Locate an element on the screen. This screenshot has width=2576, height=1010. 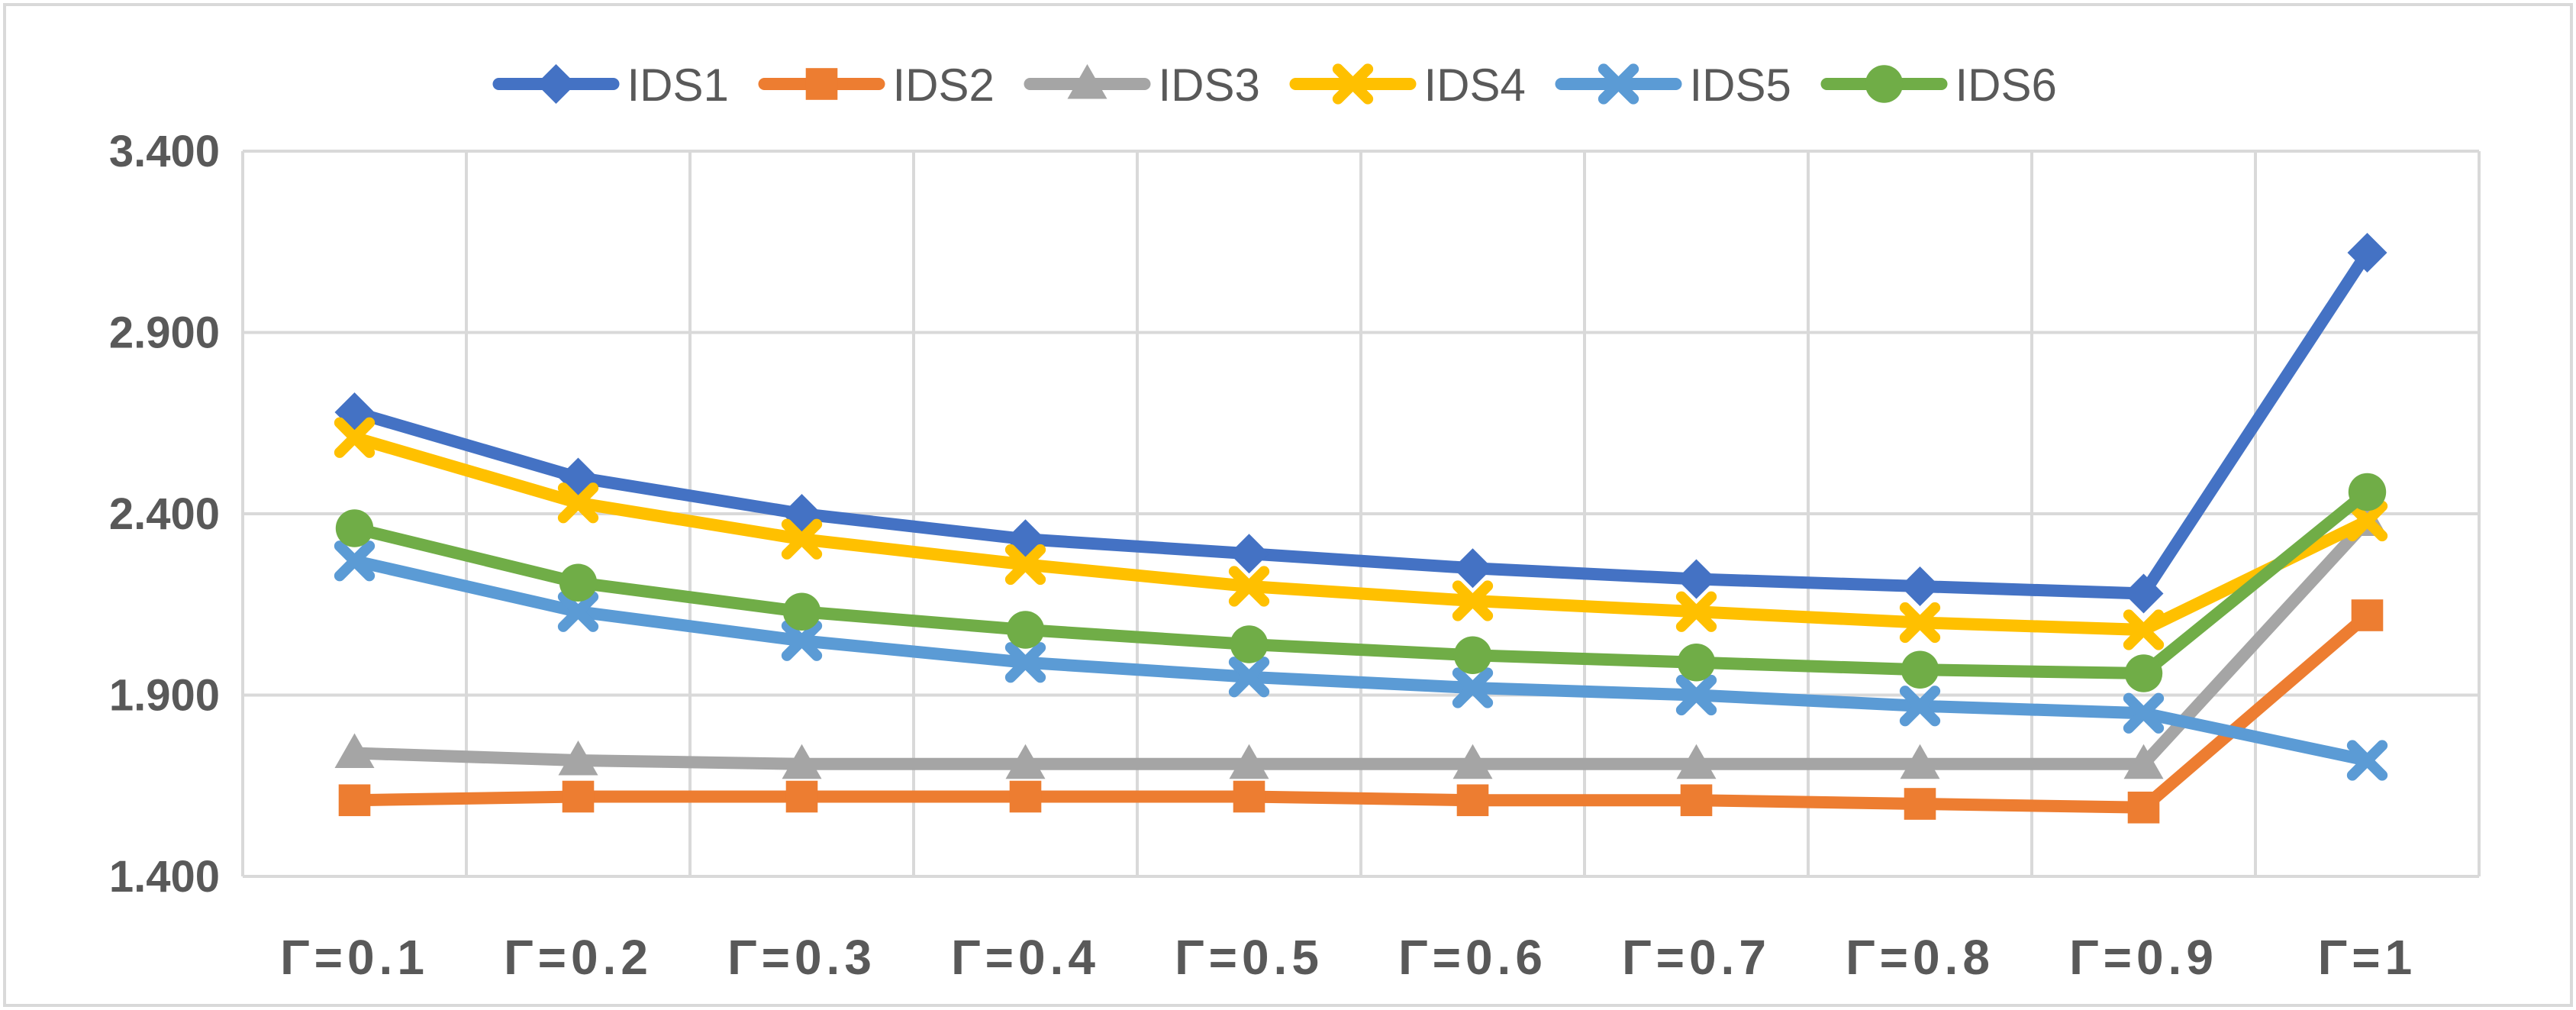
x-tick-label: Γ=0.3 is located at coordinates (801, 957).